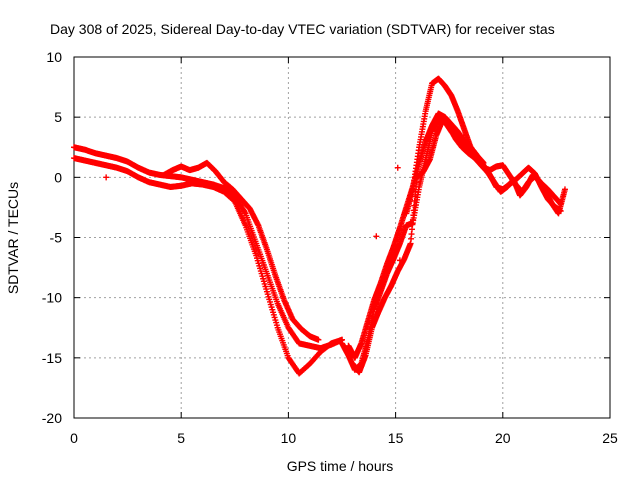 The height and width of the screenshot is (480, 640). I want to click on y-tick-label: 0, so click(58, 177).